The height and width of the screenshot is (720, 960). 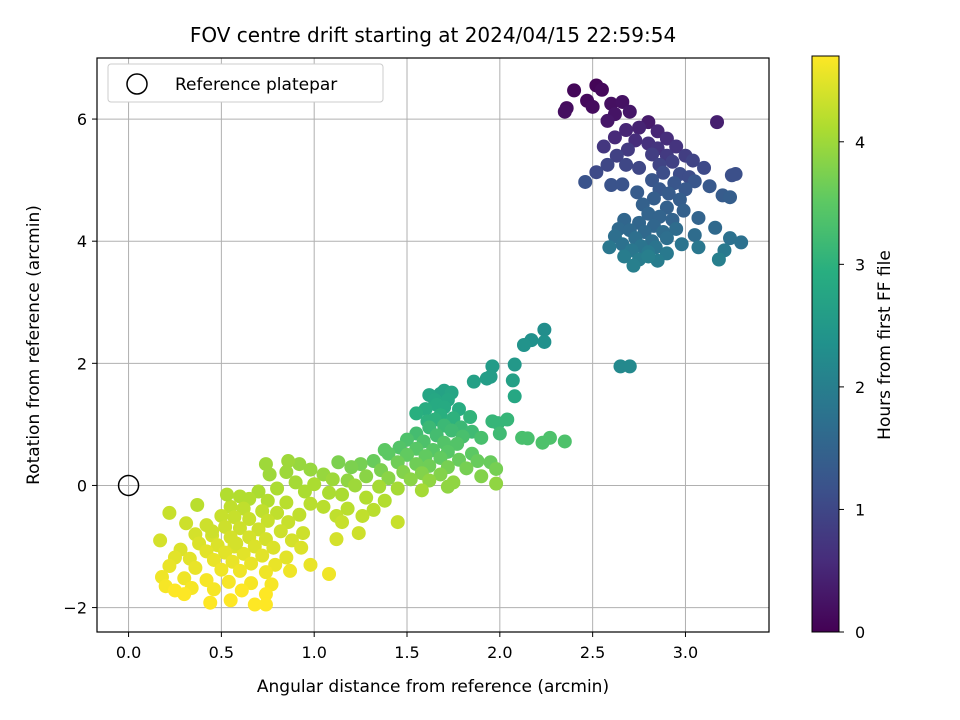 What do you see at coordinates (256, 85) in the screenshot?
I see `legend-label-reference: Reference platepar` at bounding box center [256, 85].